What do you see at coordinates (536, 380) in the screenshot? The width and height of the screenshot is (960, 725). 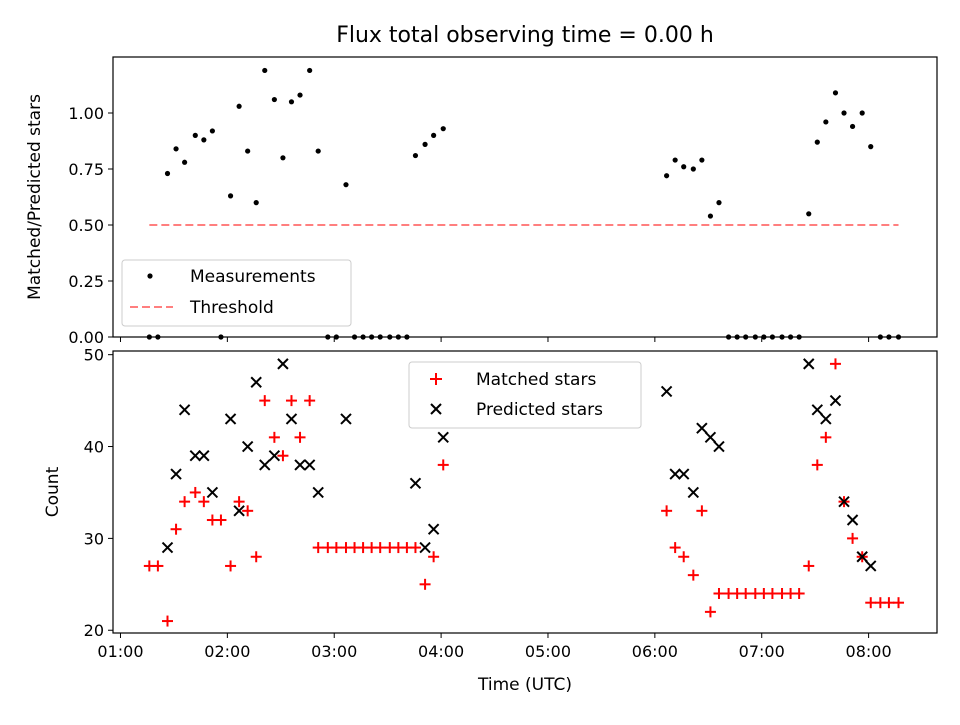 I see `legend-matched-label: Matched stars` at bounding box center [536, 380].